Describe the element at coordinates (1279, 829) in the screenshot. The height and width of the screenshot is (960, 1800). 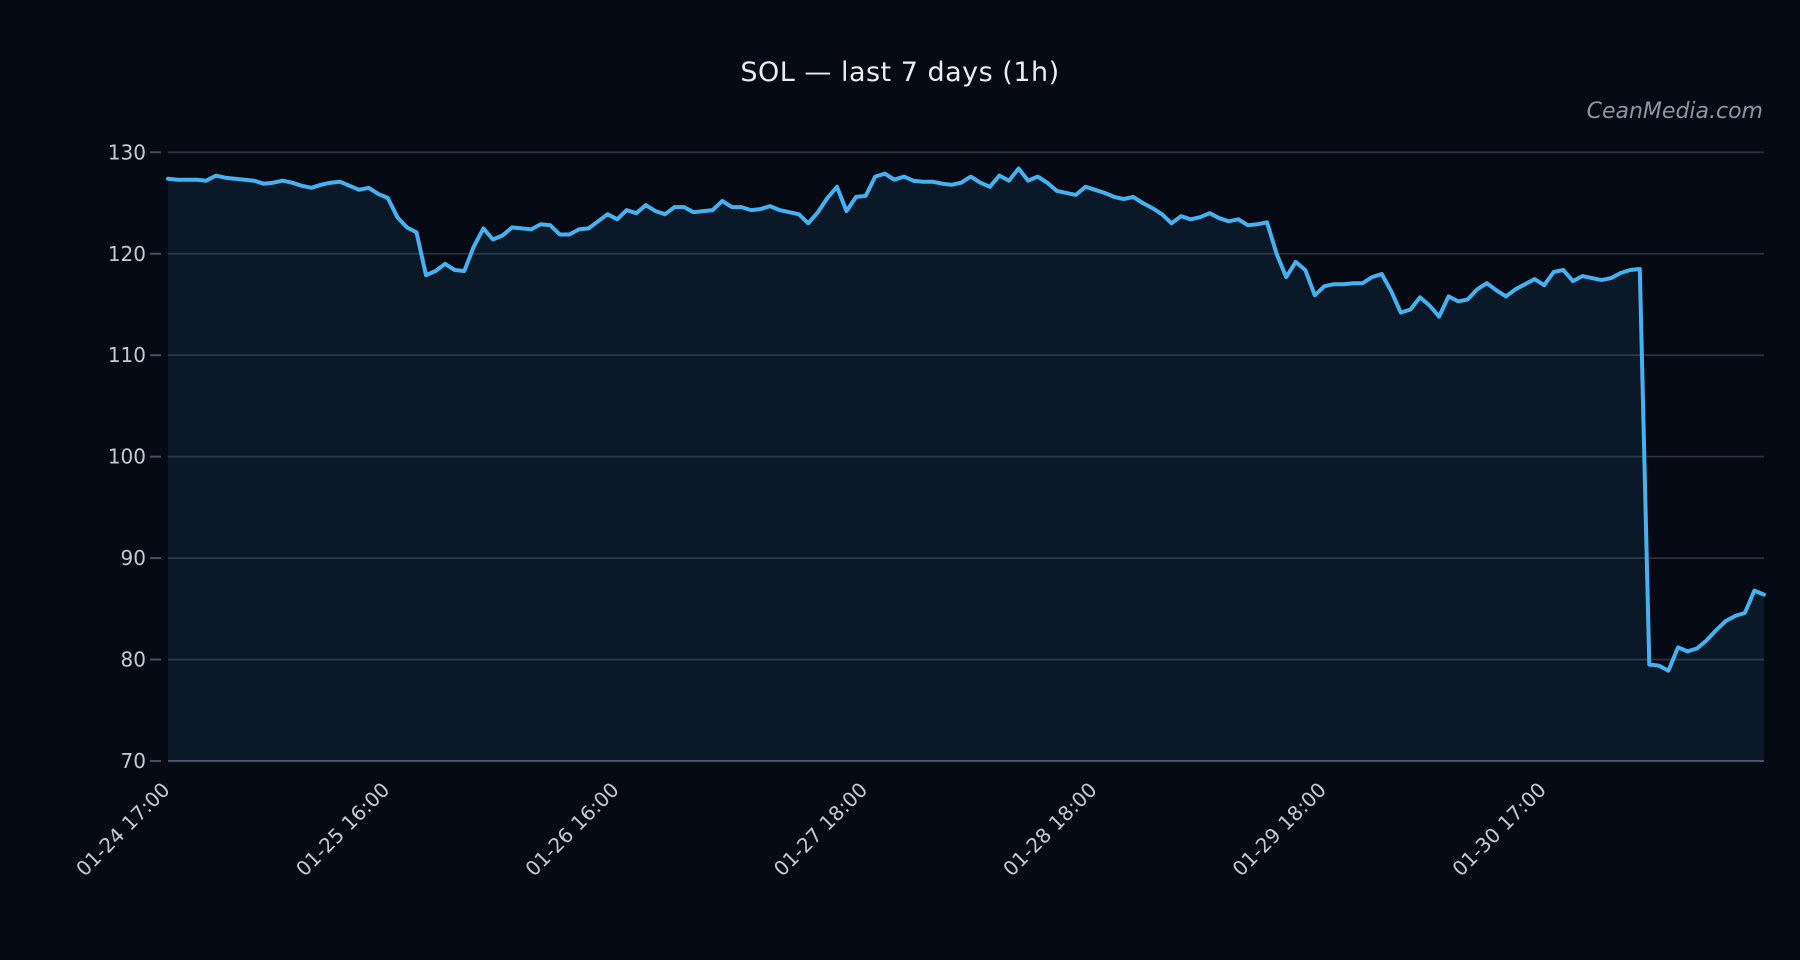
I see `x-tick-label: 01-29 18:00` at that location.